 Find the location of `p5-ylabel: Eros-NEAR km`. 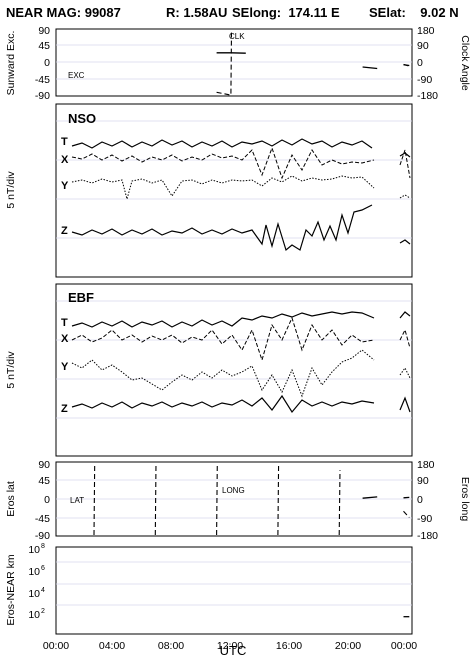

p5-ylabel: Eros-NEAR km is located at coordinates (11, 589).